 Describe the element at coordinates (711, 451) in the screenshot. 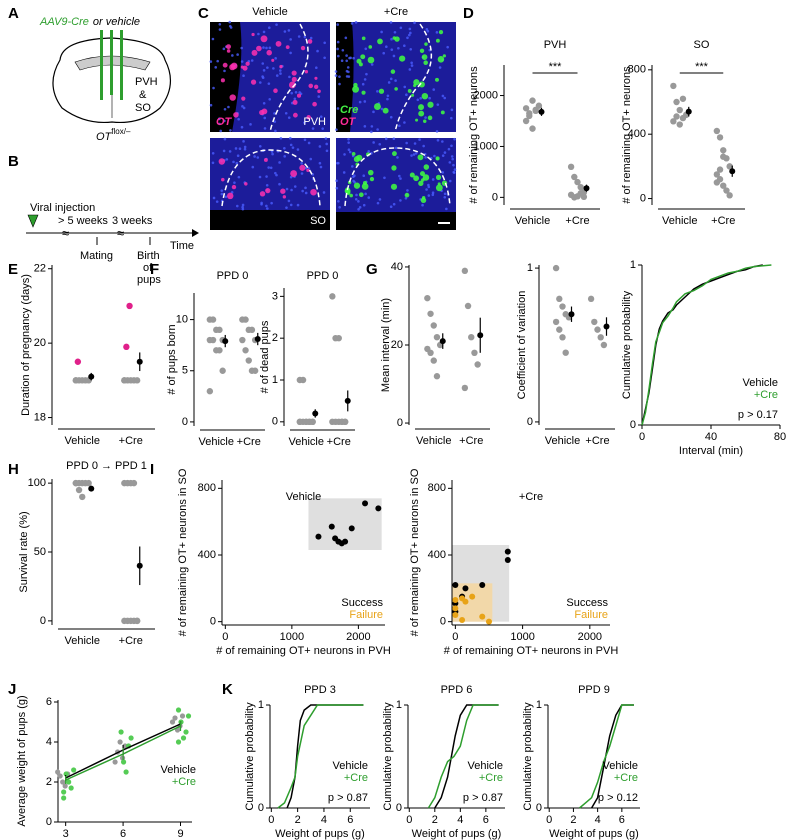

I see `x-axis-label: Interval (min)` at that location.